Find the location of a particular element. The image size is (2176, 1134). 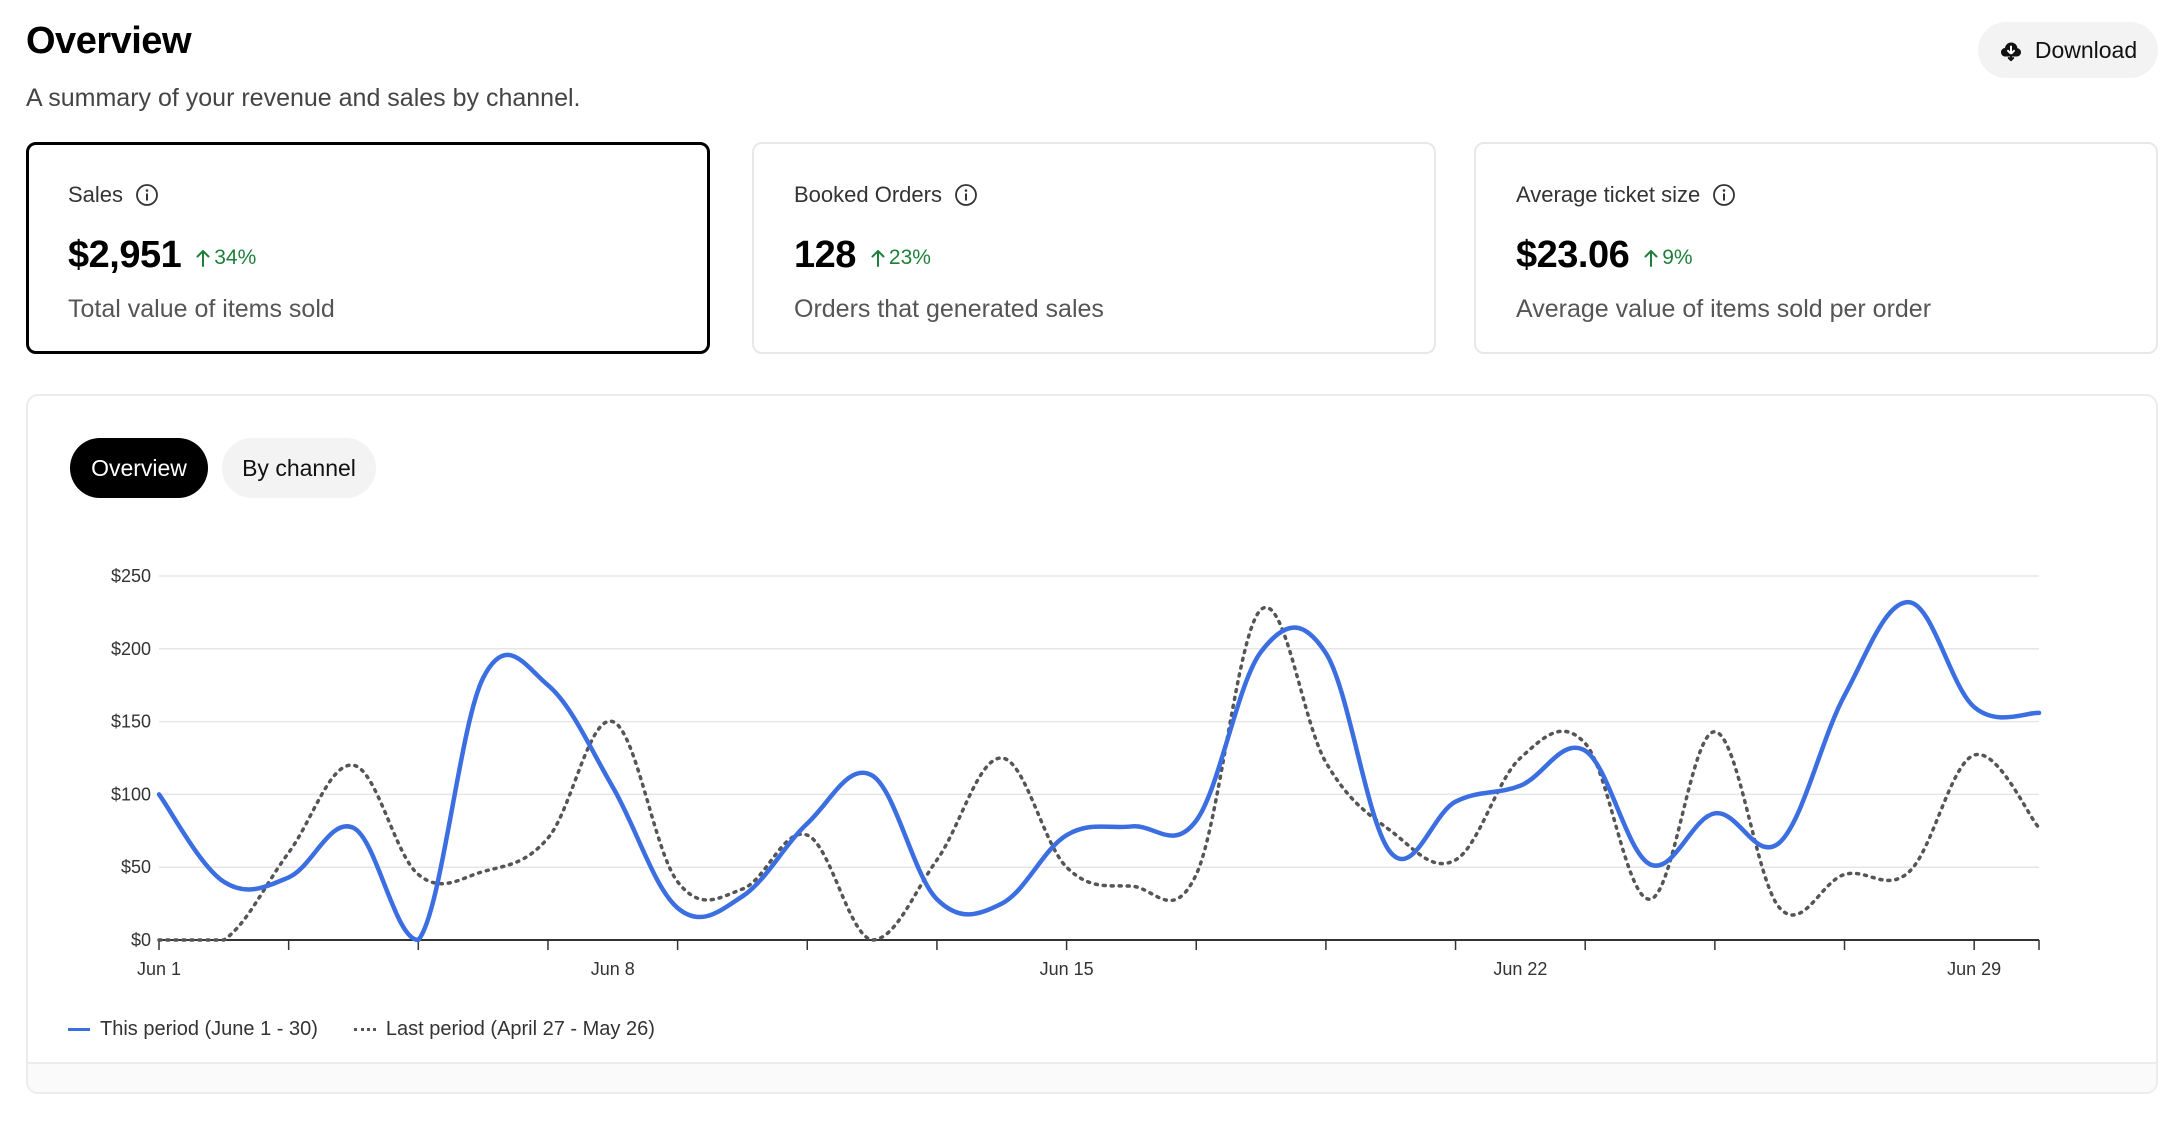

x-tick-label: Jun 8 is located at coordinates (613, 969).